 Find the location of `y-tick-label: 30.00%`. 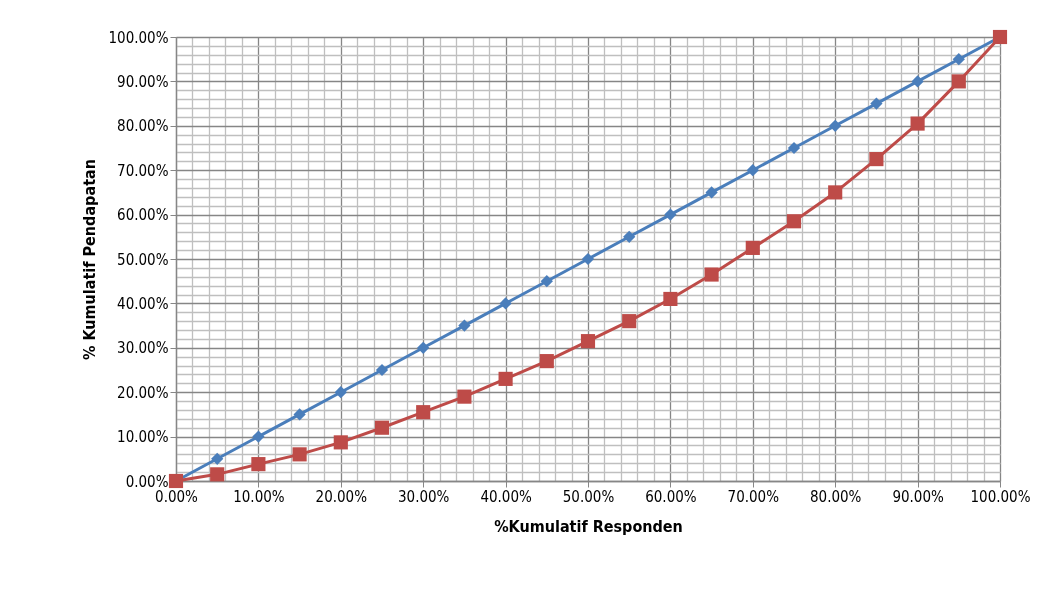

y-tick-label: 30.00% is located at coordinates (143, 348).